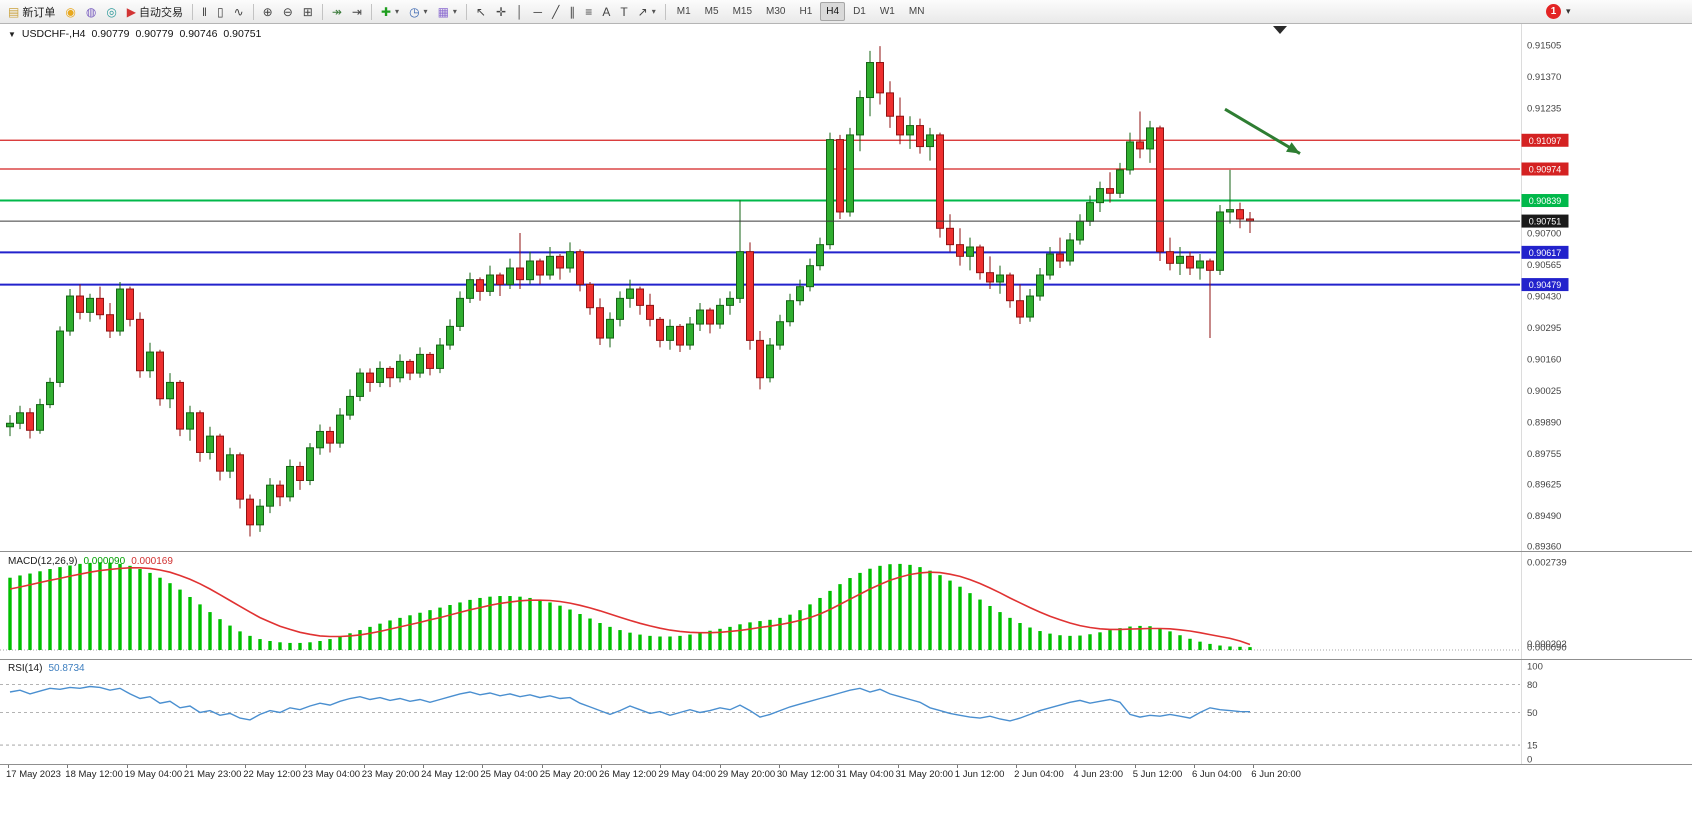 The image size is (1692, 838). What do you see at coordinates (31, 11) in the screenshot?
I see `new-order-button: ▤ 新订单` at bounding box center [31, 11].